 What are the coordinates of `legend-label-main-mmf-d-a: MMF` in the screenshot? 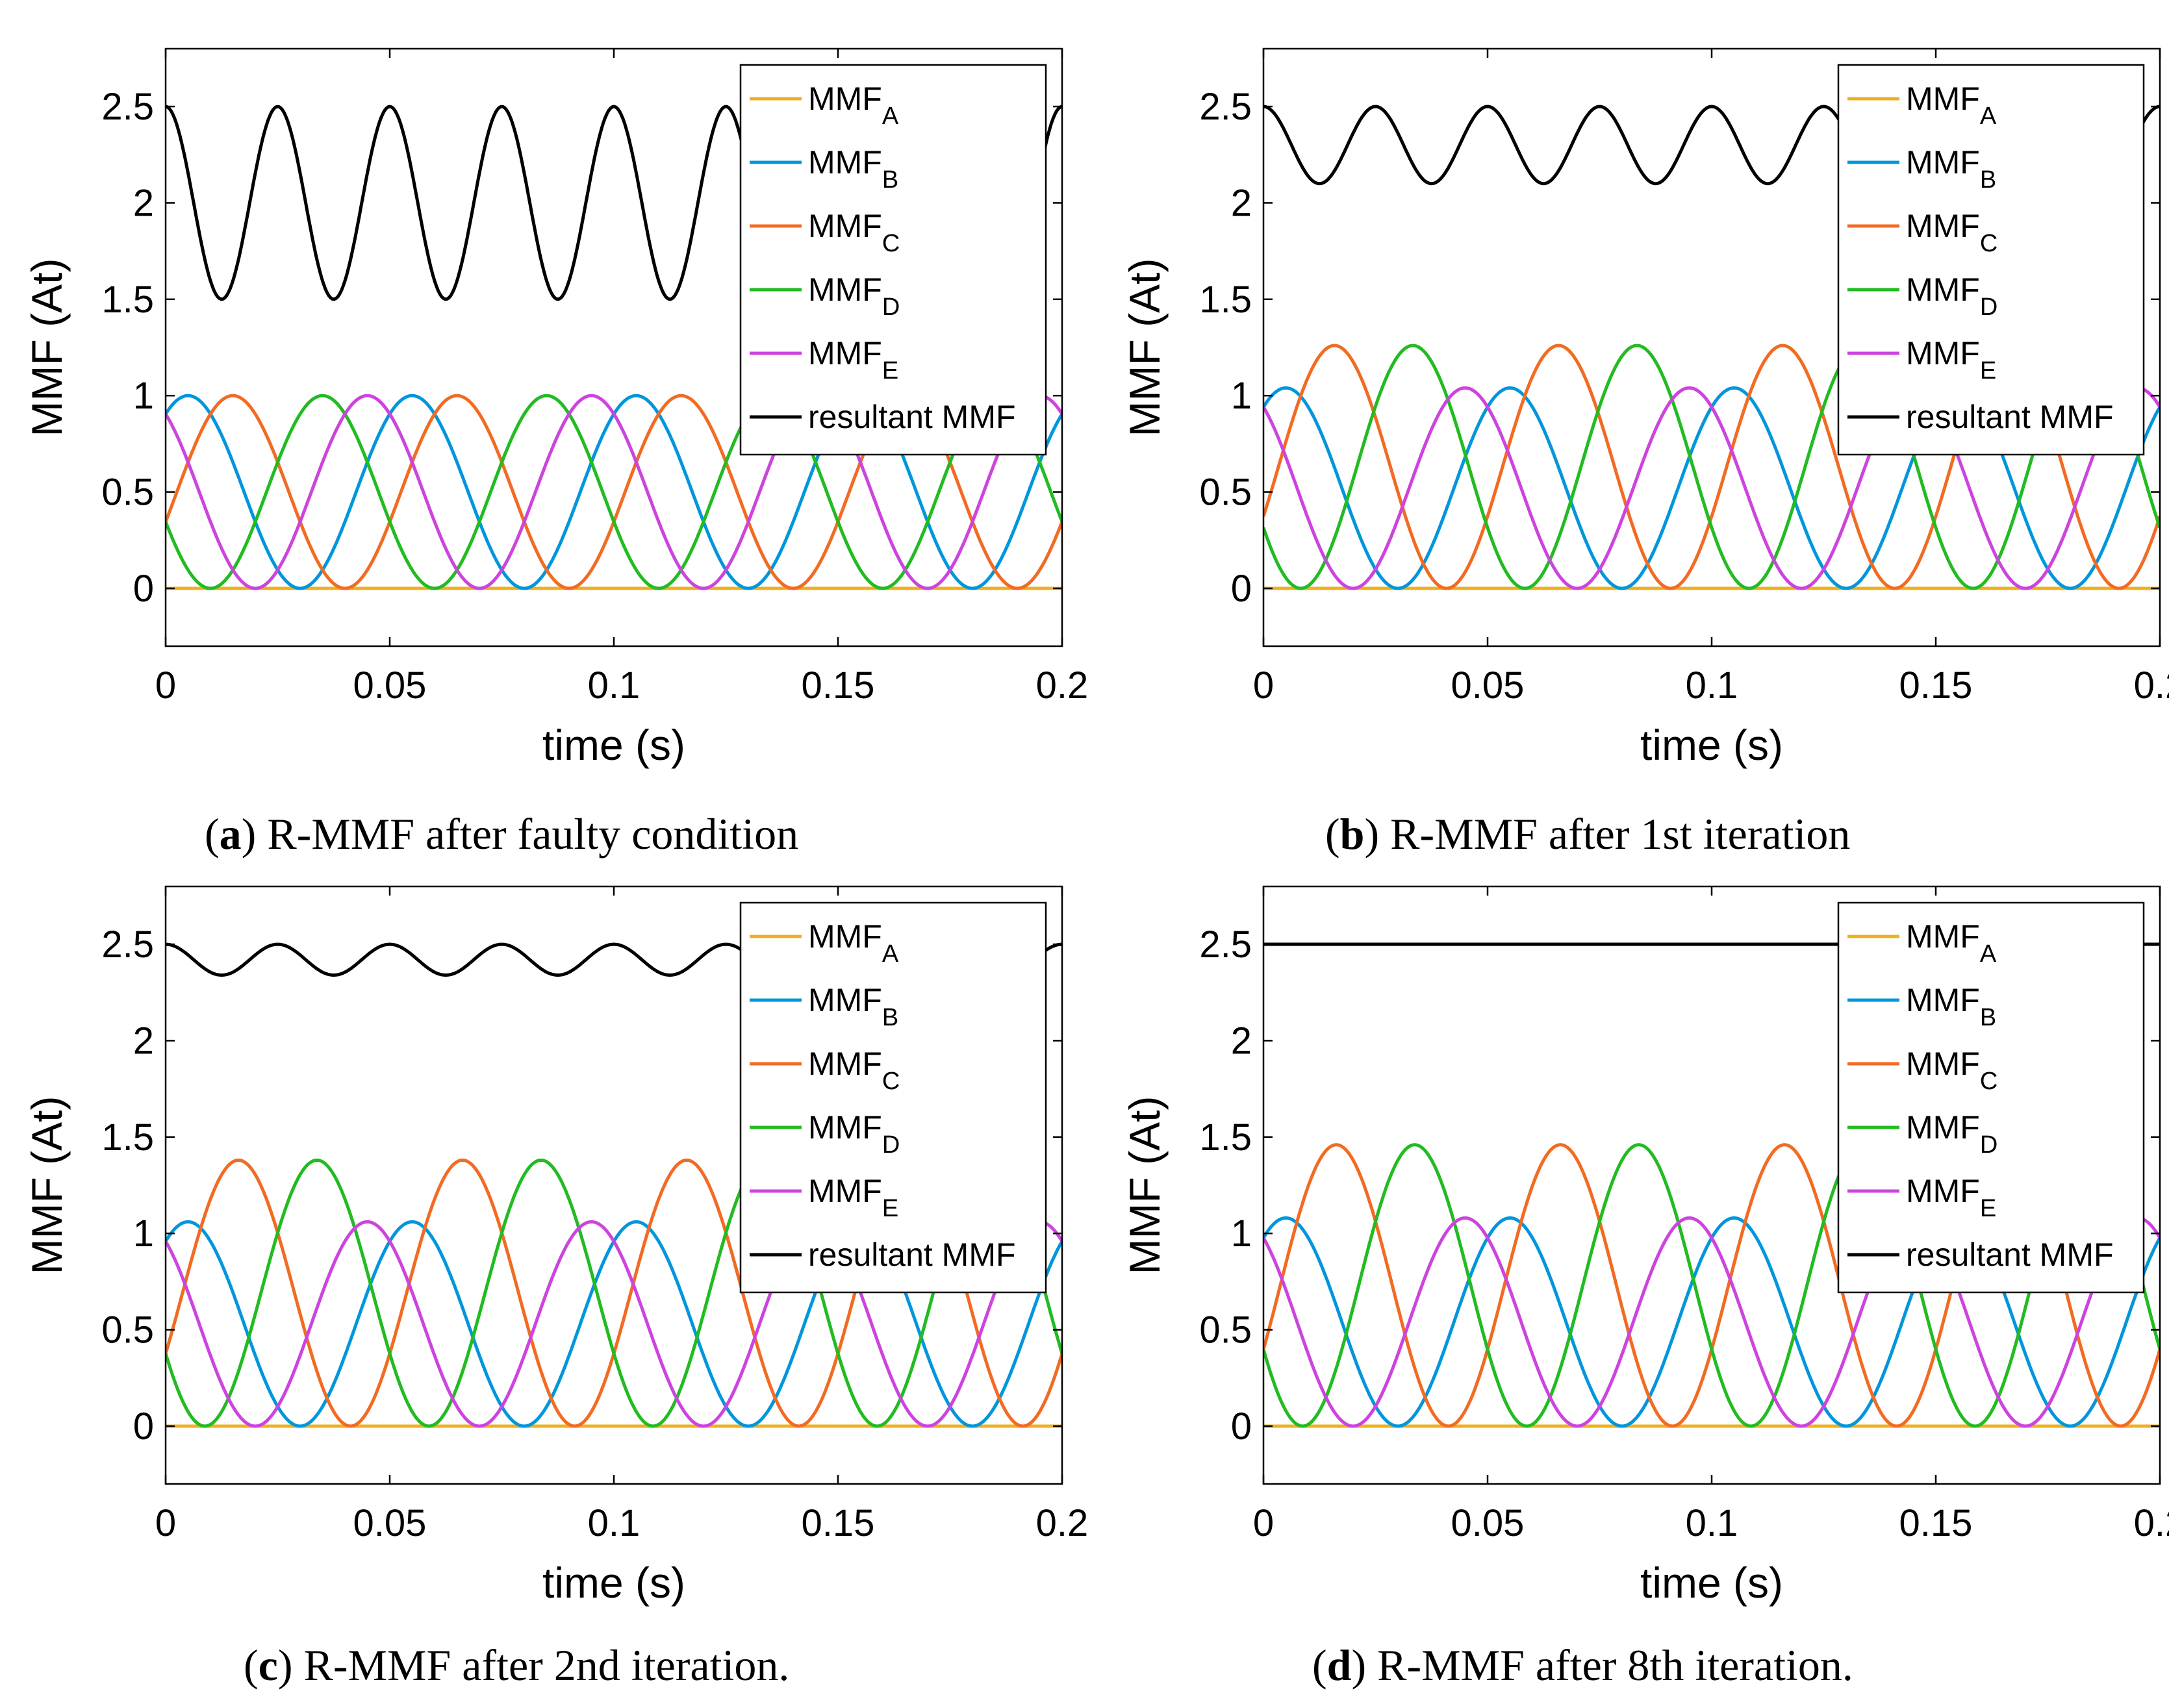 It's located at (845, 289).